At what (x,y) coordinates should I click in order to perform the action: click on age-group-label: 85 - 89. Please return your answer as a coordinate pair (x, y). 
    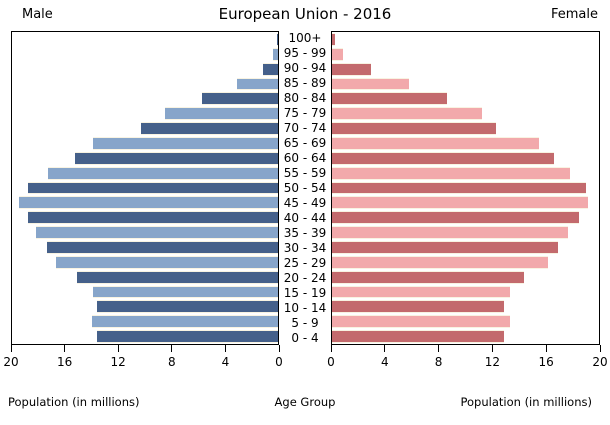
    Looking at the image, I should click on (305, 83).